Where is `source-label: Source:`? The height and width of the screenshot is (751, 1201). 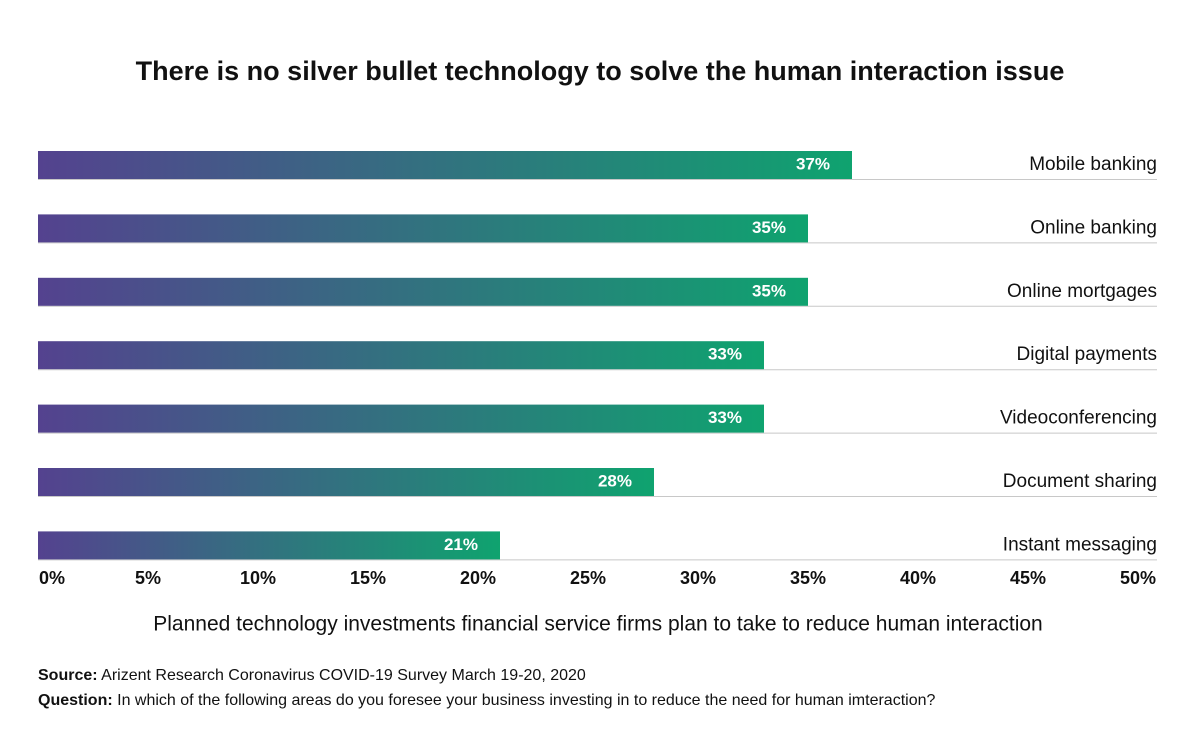
source-label: Source: is located at coordinates (68, 675).